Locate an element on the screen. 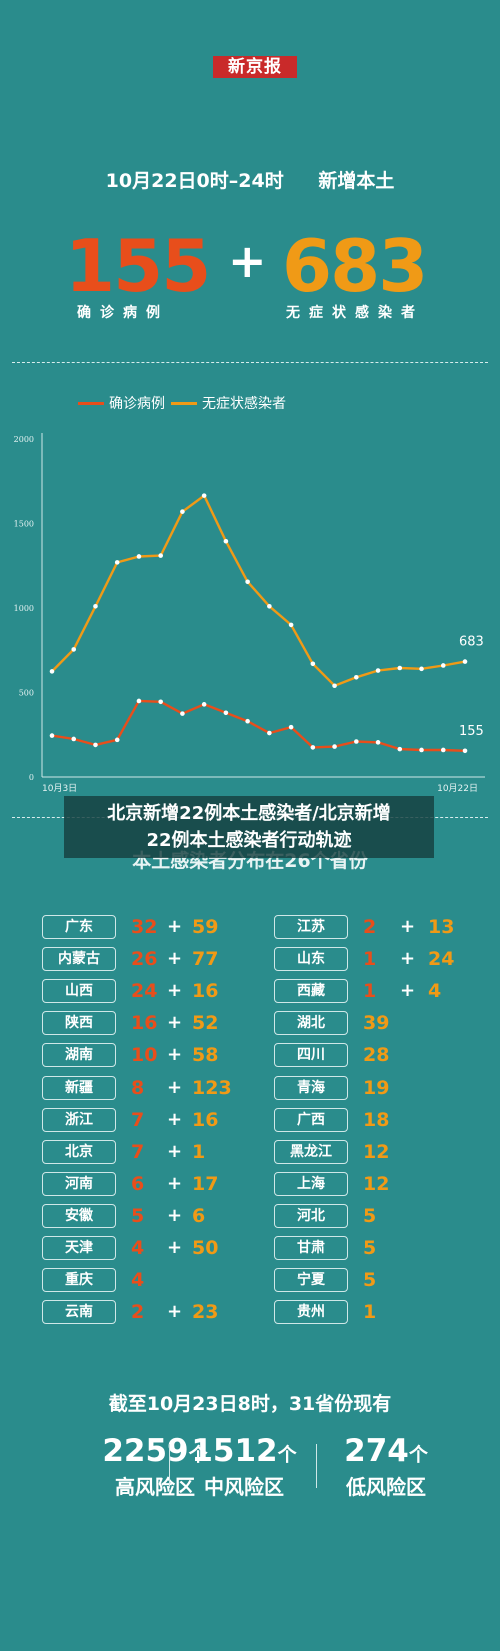  province-name: 安徽 is located at coordinates (79, 1216).